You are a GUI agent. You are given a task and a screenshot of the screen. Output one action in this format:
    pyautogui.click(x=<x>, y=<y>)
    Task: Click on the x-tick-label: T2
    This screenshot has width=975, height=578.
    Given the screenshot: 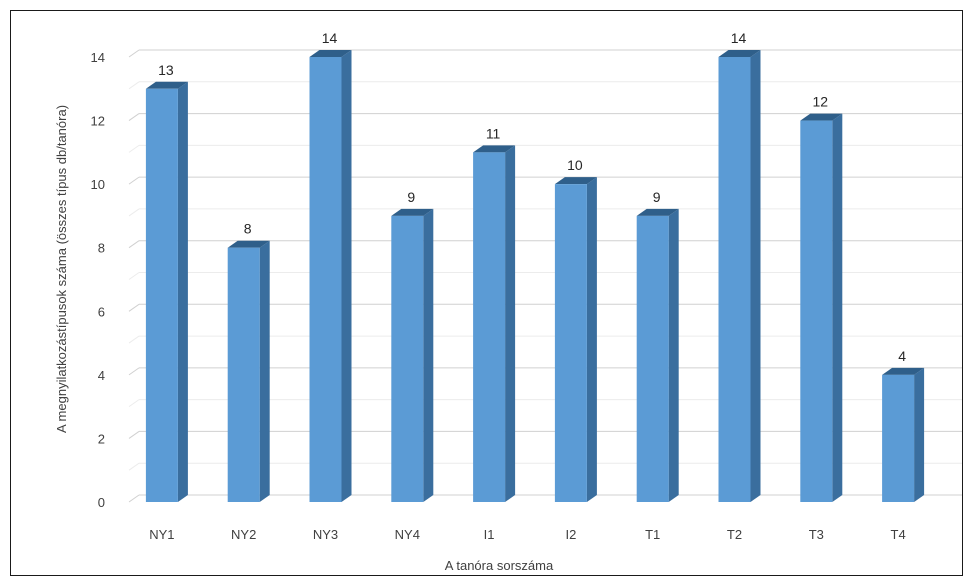 What is the action you would take?
    pyautogui.click(x=734, y=534)
    